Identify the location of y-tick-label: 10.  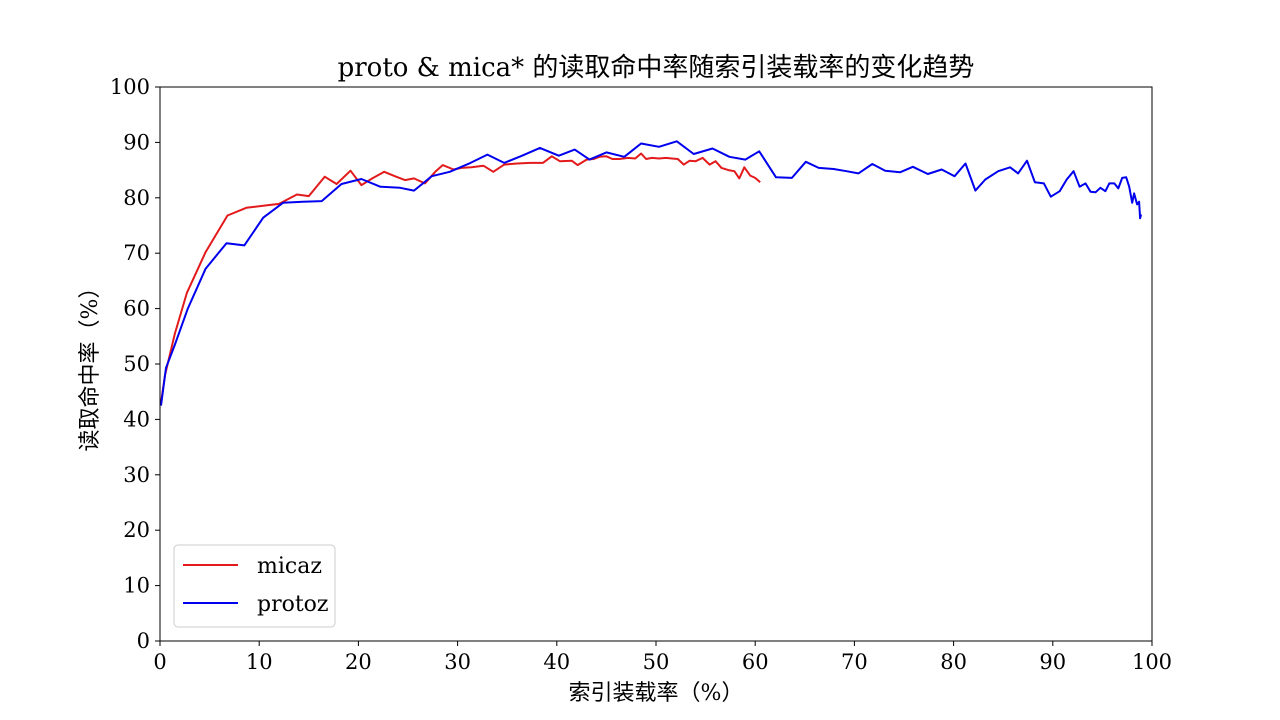
(136, 586).